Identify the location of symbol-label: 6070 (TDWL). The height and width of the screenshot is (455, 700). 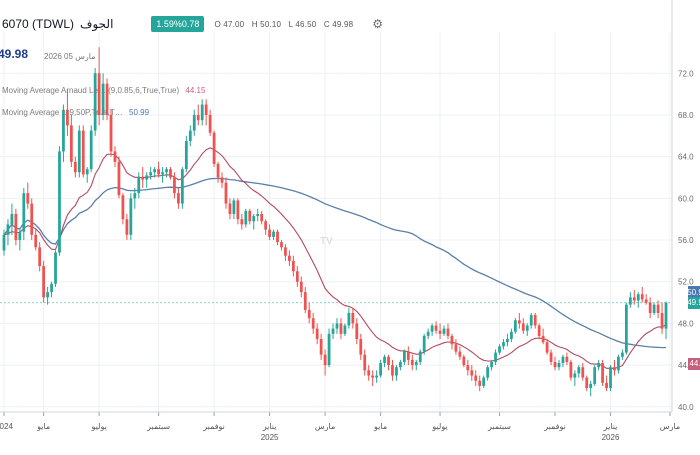
(38, 24).